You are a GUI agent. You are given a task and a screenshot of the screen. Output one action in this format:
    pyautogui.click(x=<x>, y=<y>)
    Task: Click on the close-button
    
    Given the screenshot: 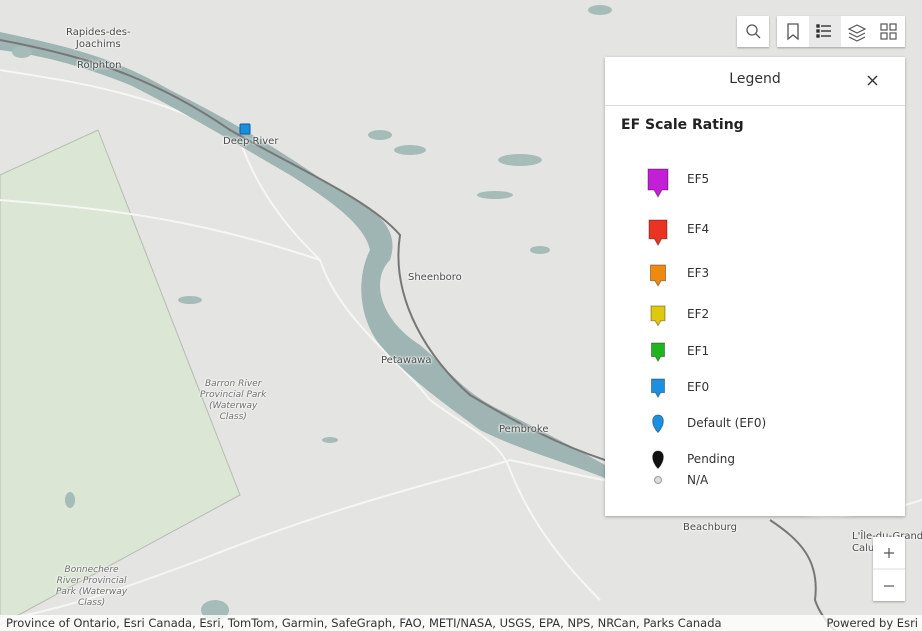 What is the action you would take?
    pyautogui.click(x=873, y=81)
    